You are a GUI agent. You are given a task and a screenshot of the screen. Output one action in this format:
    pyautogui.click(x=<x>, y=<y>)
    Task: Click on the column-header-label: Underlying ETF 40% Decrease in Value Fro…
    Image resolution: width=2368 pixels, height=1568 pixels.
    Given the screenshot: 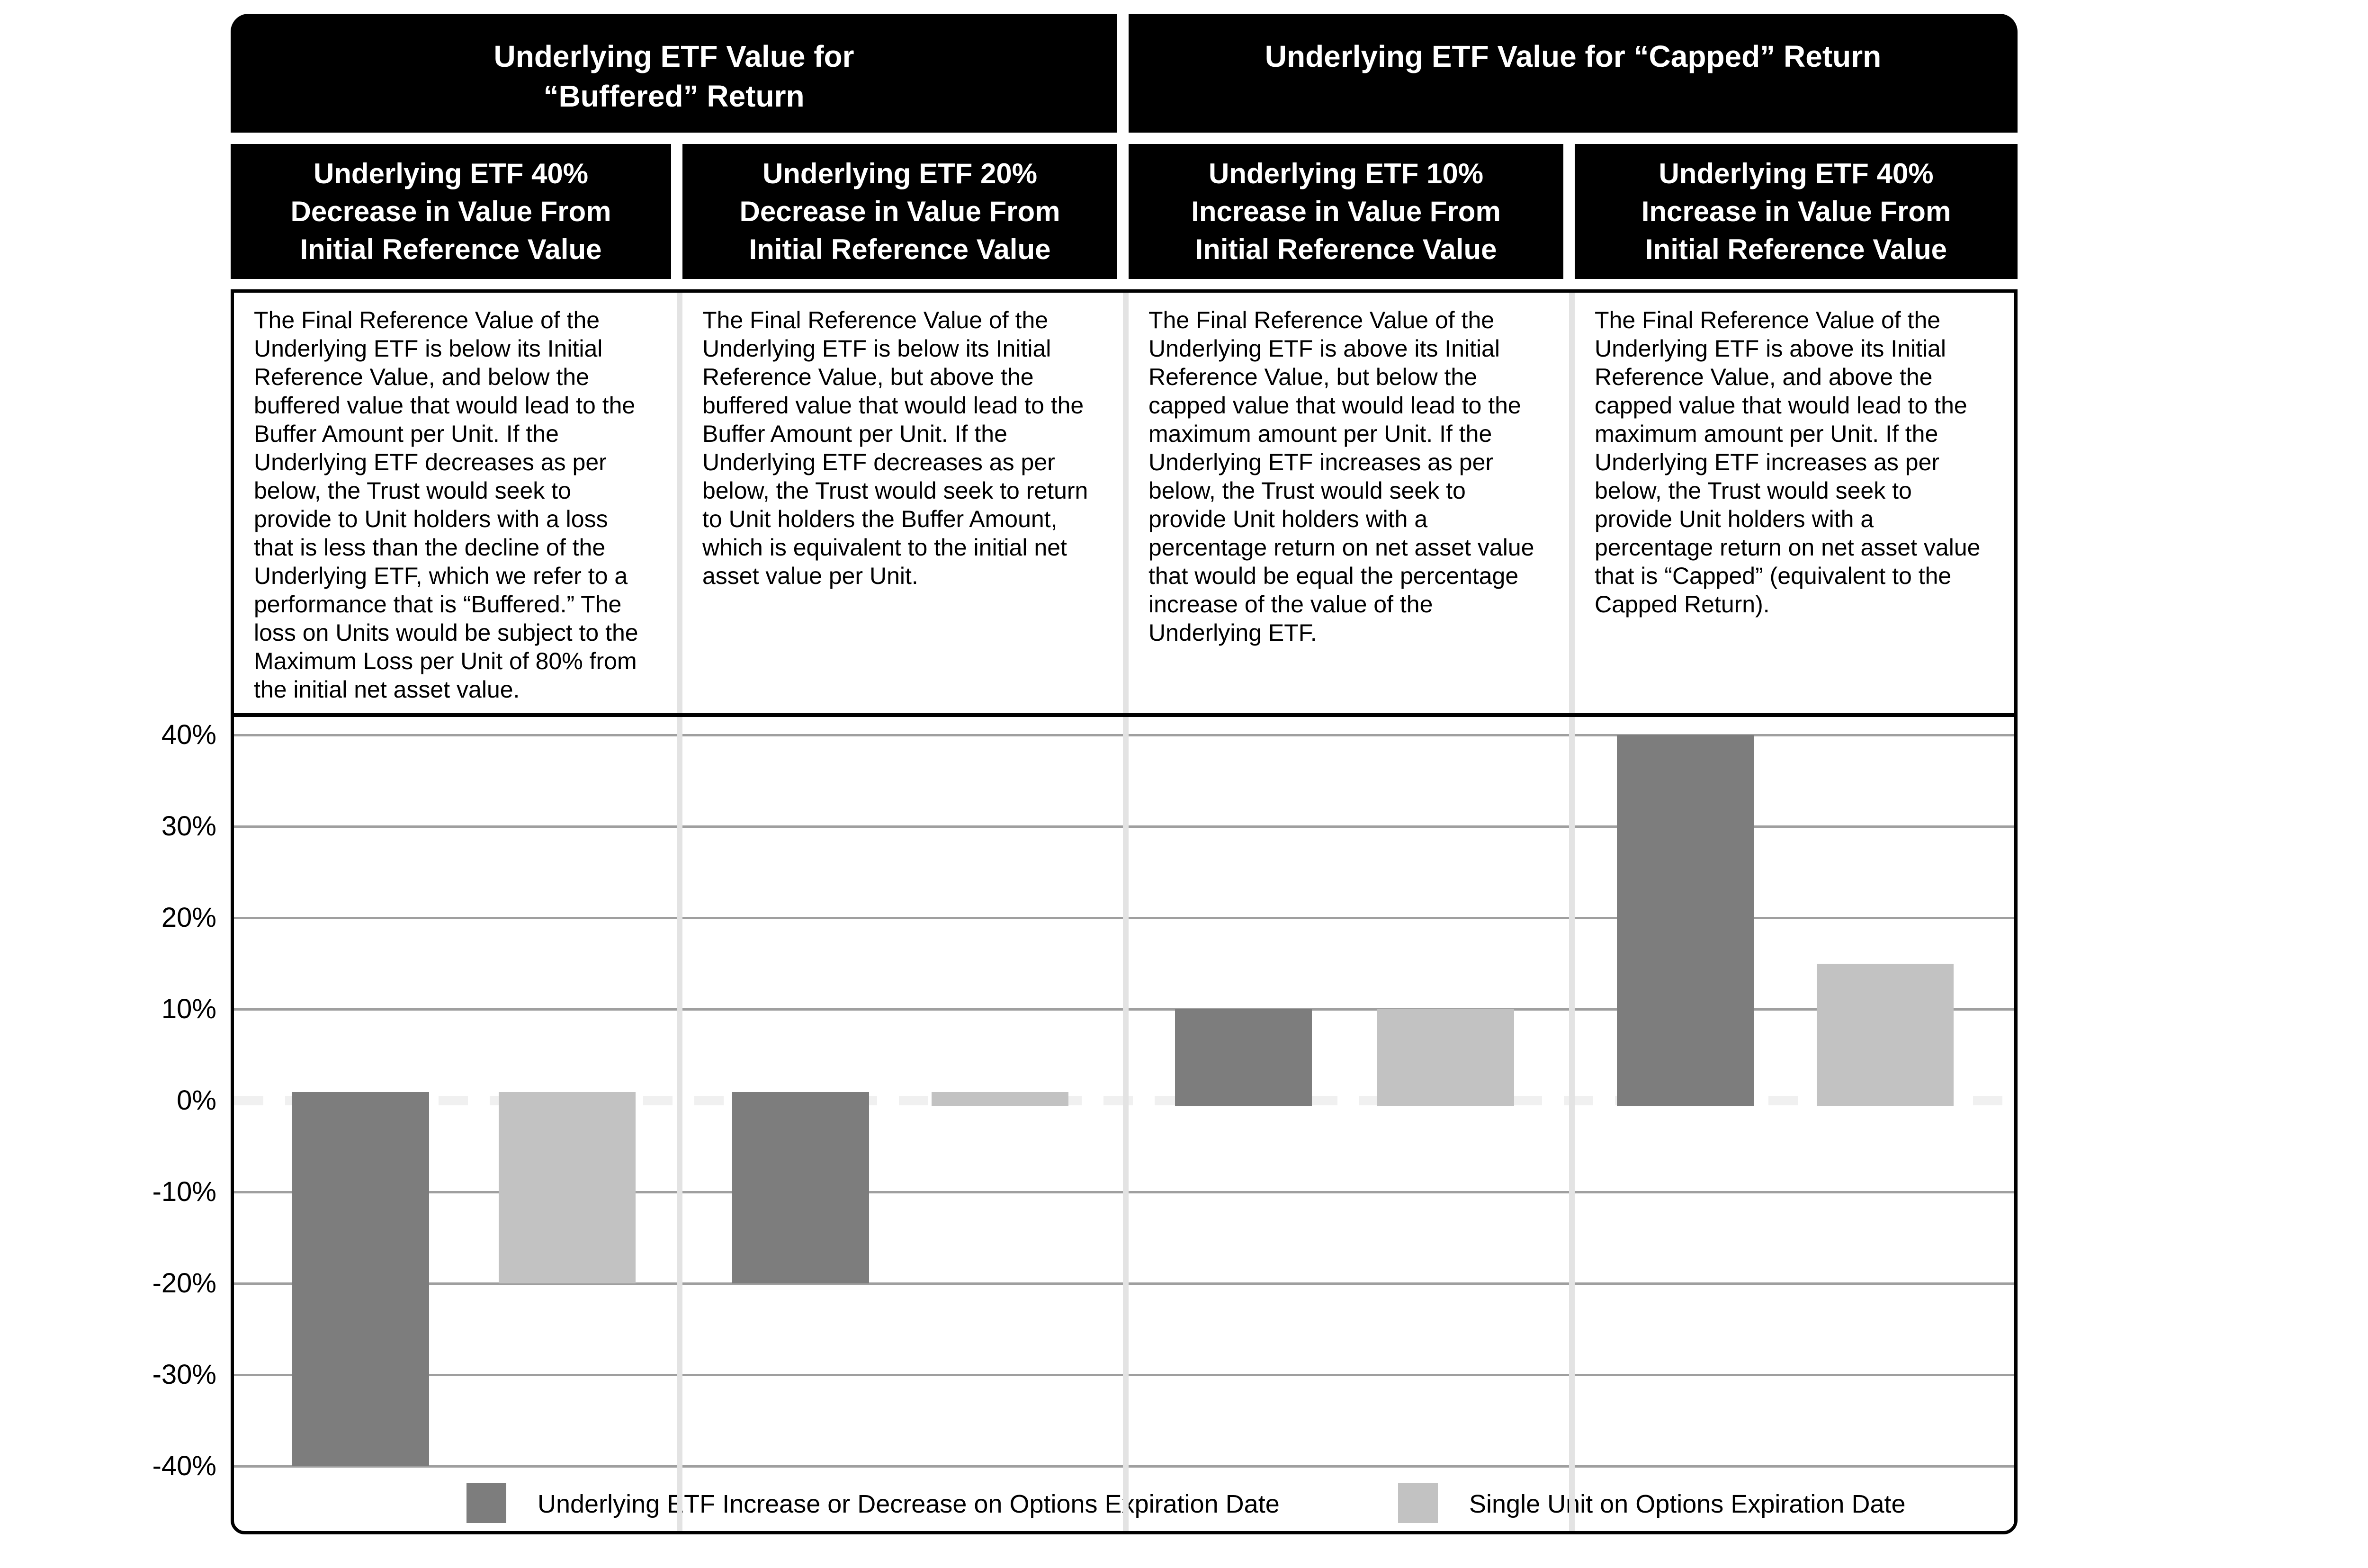 What is the action you would take?
    pyautogui.click(x=450, y=211)
    